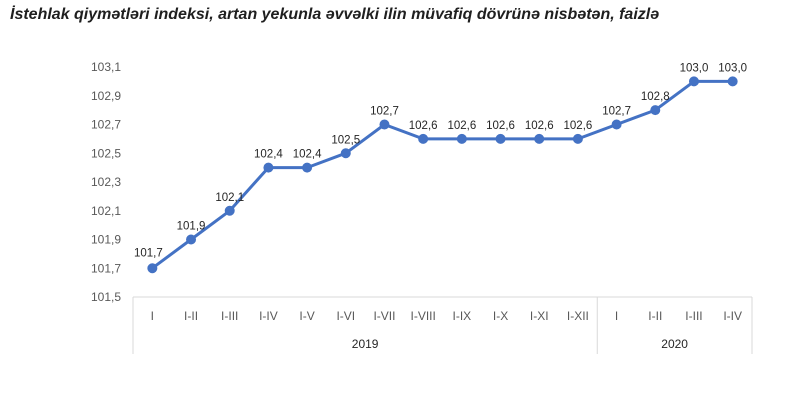 The width and height of the screenshot is (800, 406). What do you see at coordinates (106, 211) in the screenshot?
I see `y-tick-label: 102,1` at bounding box center [106, 211].